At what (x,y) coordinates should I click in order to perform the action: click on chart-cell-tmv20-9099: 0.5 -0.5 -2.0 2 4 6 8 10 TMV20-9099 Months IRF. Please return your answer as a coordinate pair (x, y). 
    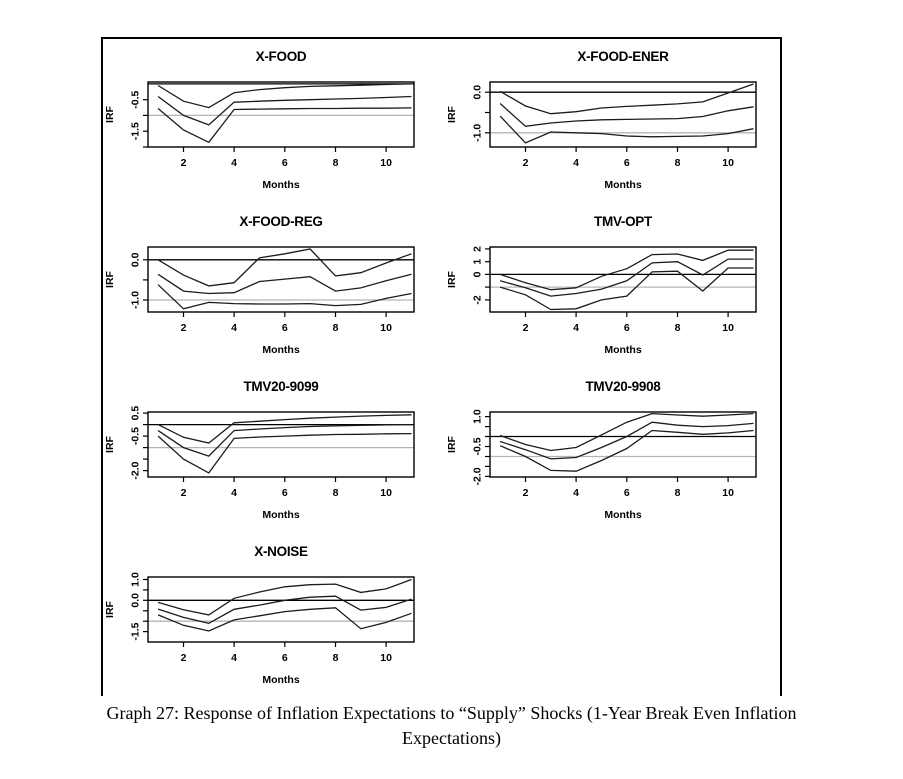
    Looking at the image, I should click on (271, 447).